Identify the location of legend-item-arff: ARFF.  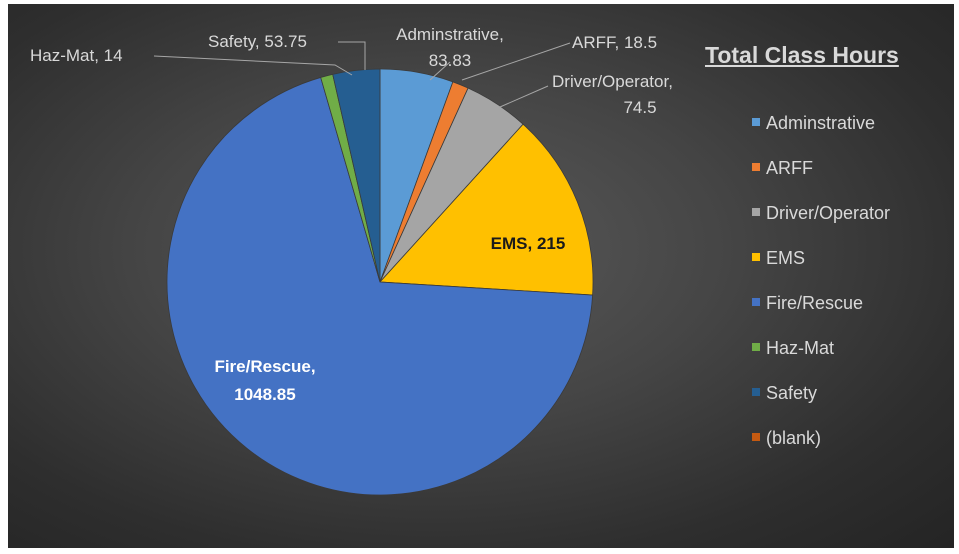
(852, 179).